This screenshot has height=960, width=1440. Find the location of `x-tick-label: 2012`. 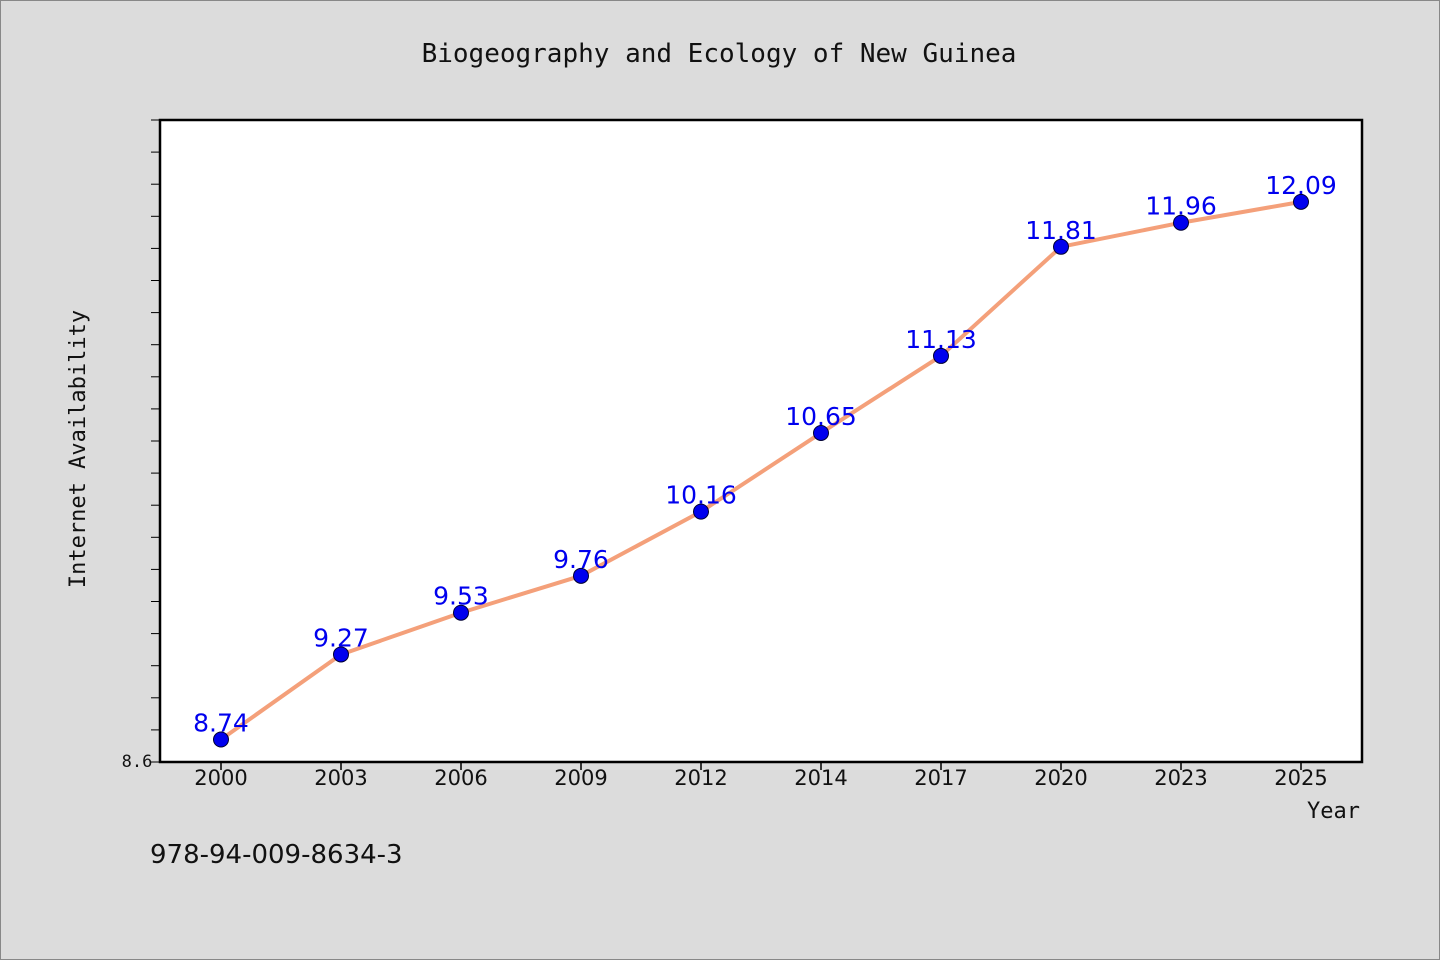

x-tick-label: 2012 is located at coordinates (700, 778).